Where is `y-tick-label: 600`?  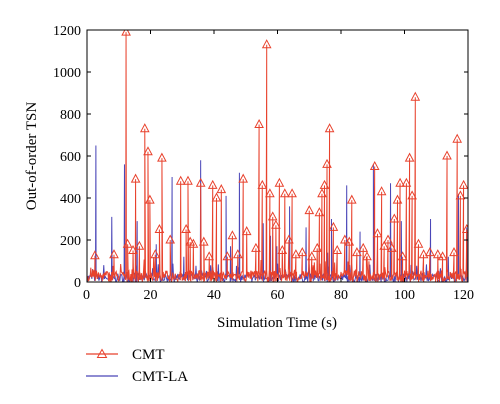 y-tick-label: 600 is located at coordinates (70, 157).